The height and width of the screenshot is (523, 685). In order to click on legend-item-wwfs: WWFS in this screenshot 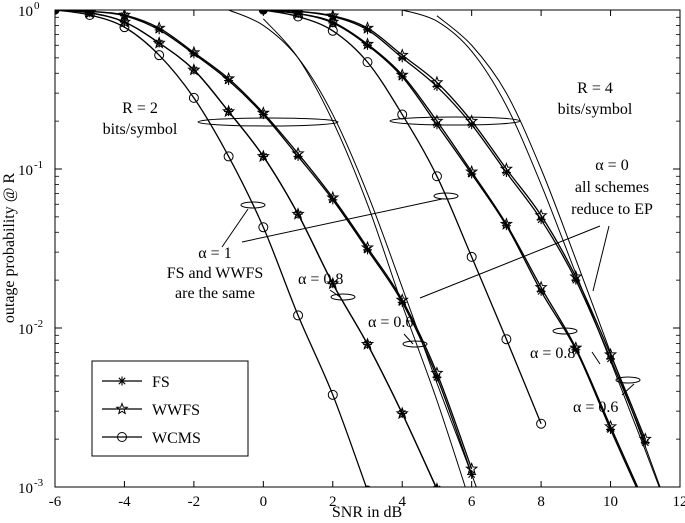, I will do `click(151, 410)`.